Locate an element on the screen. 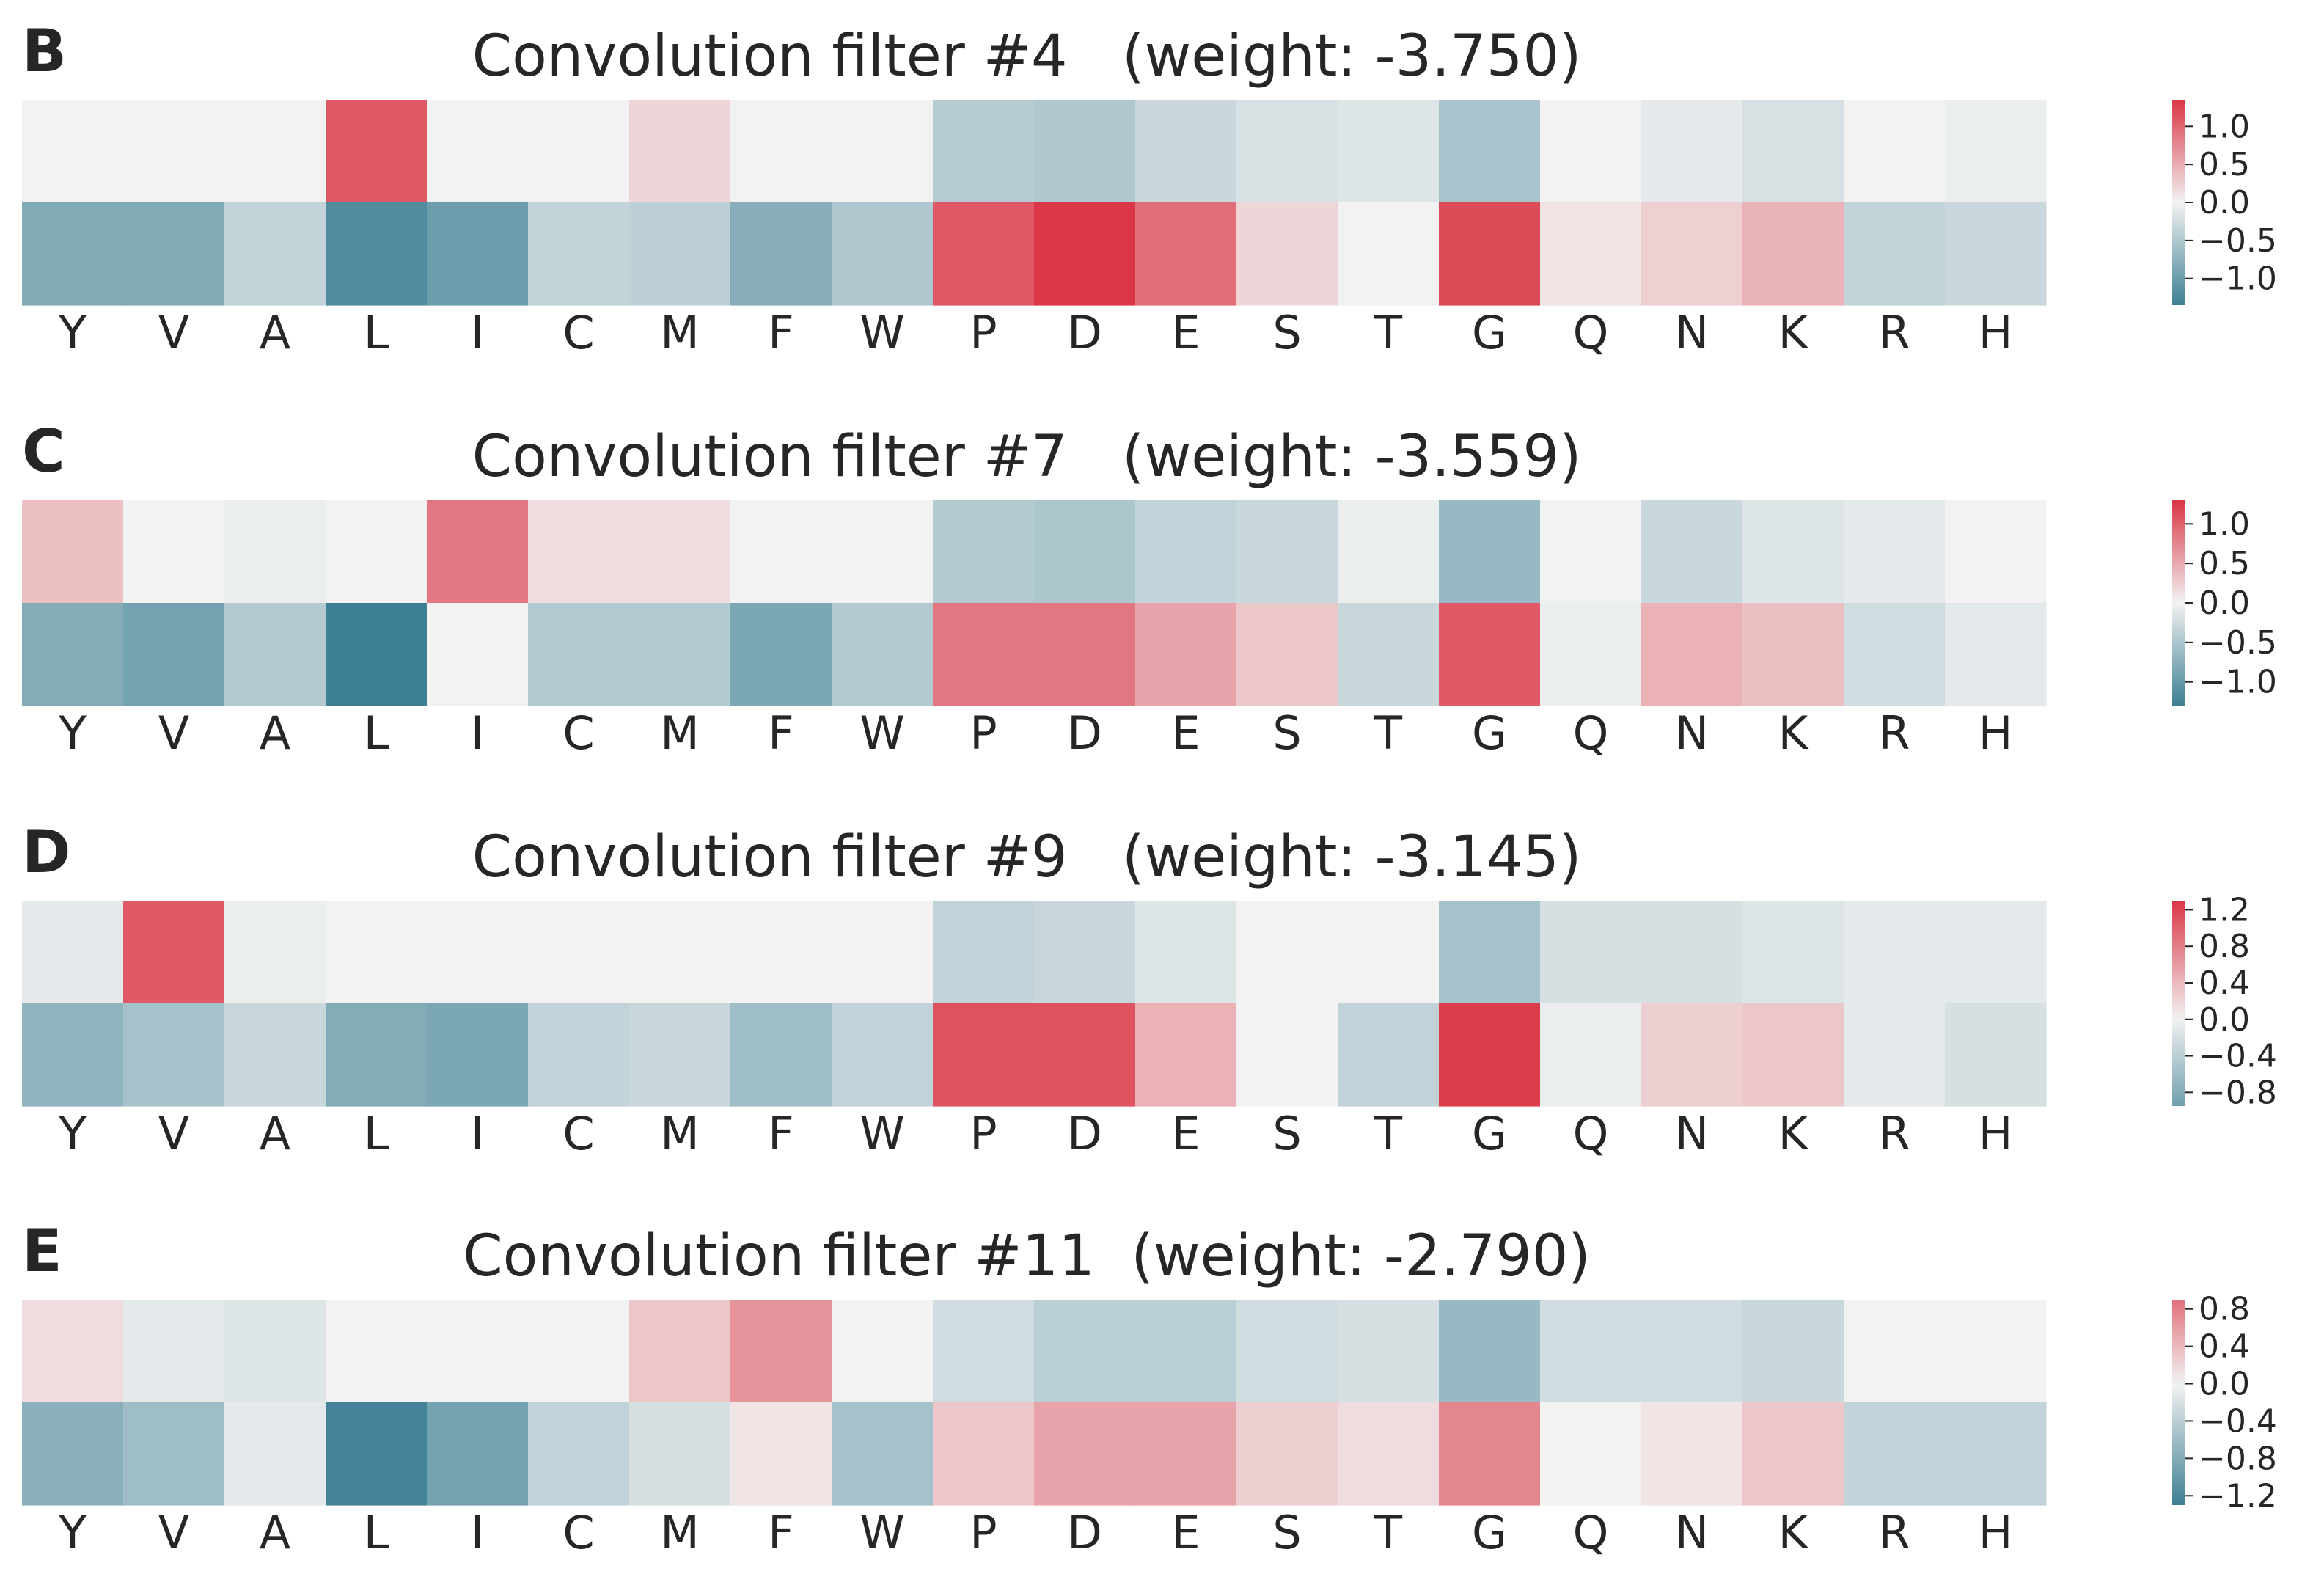  colorbar-tick-label: 0.8 is located at coordinates (2224, 946).